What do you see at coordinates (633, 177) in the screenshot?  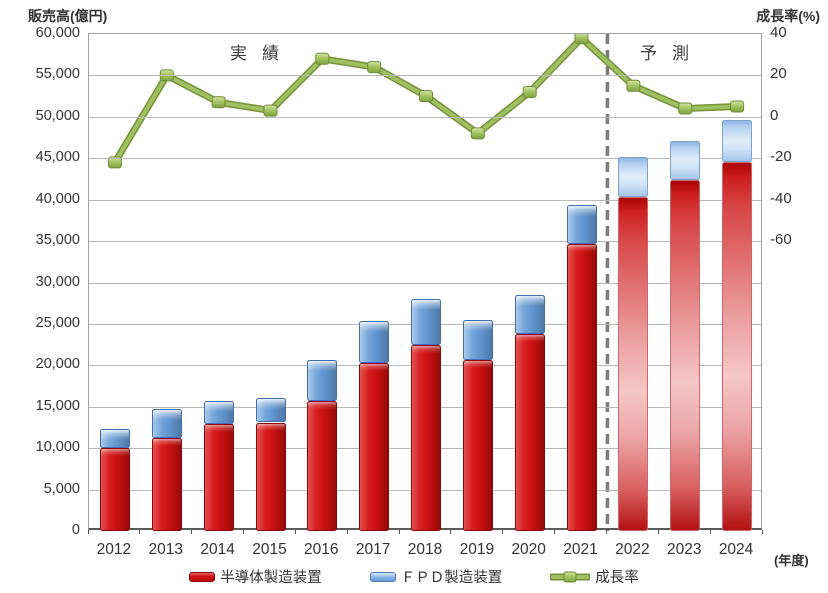 I see `bar-fpd-2022` at bounding box center [633, 177].